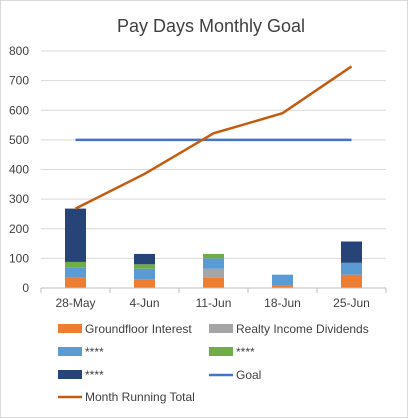 Image resolution: width=408 pixels, height=419 pixels. I want to click on y-tick-label: 100, so click(19, 258).